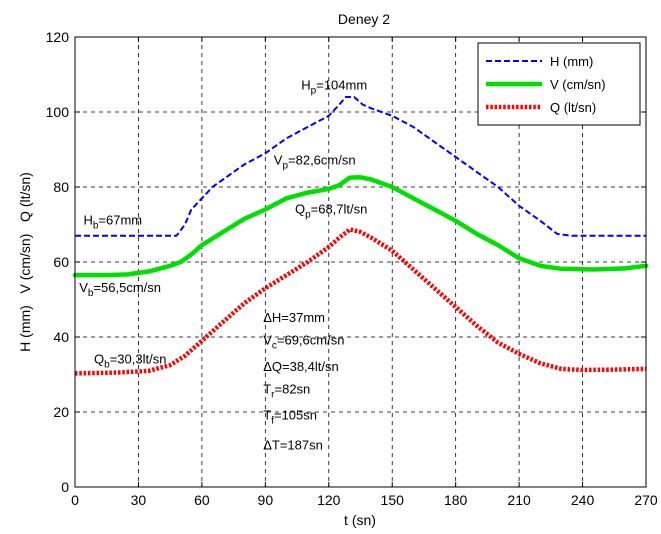  Describe the element at coordinates (61, 187) in the screenshot. I see `y-tick-label: 80` at that location.